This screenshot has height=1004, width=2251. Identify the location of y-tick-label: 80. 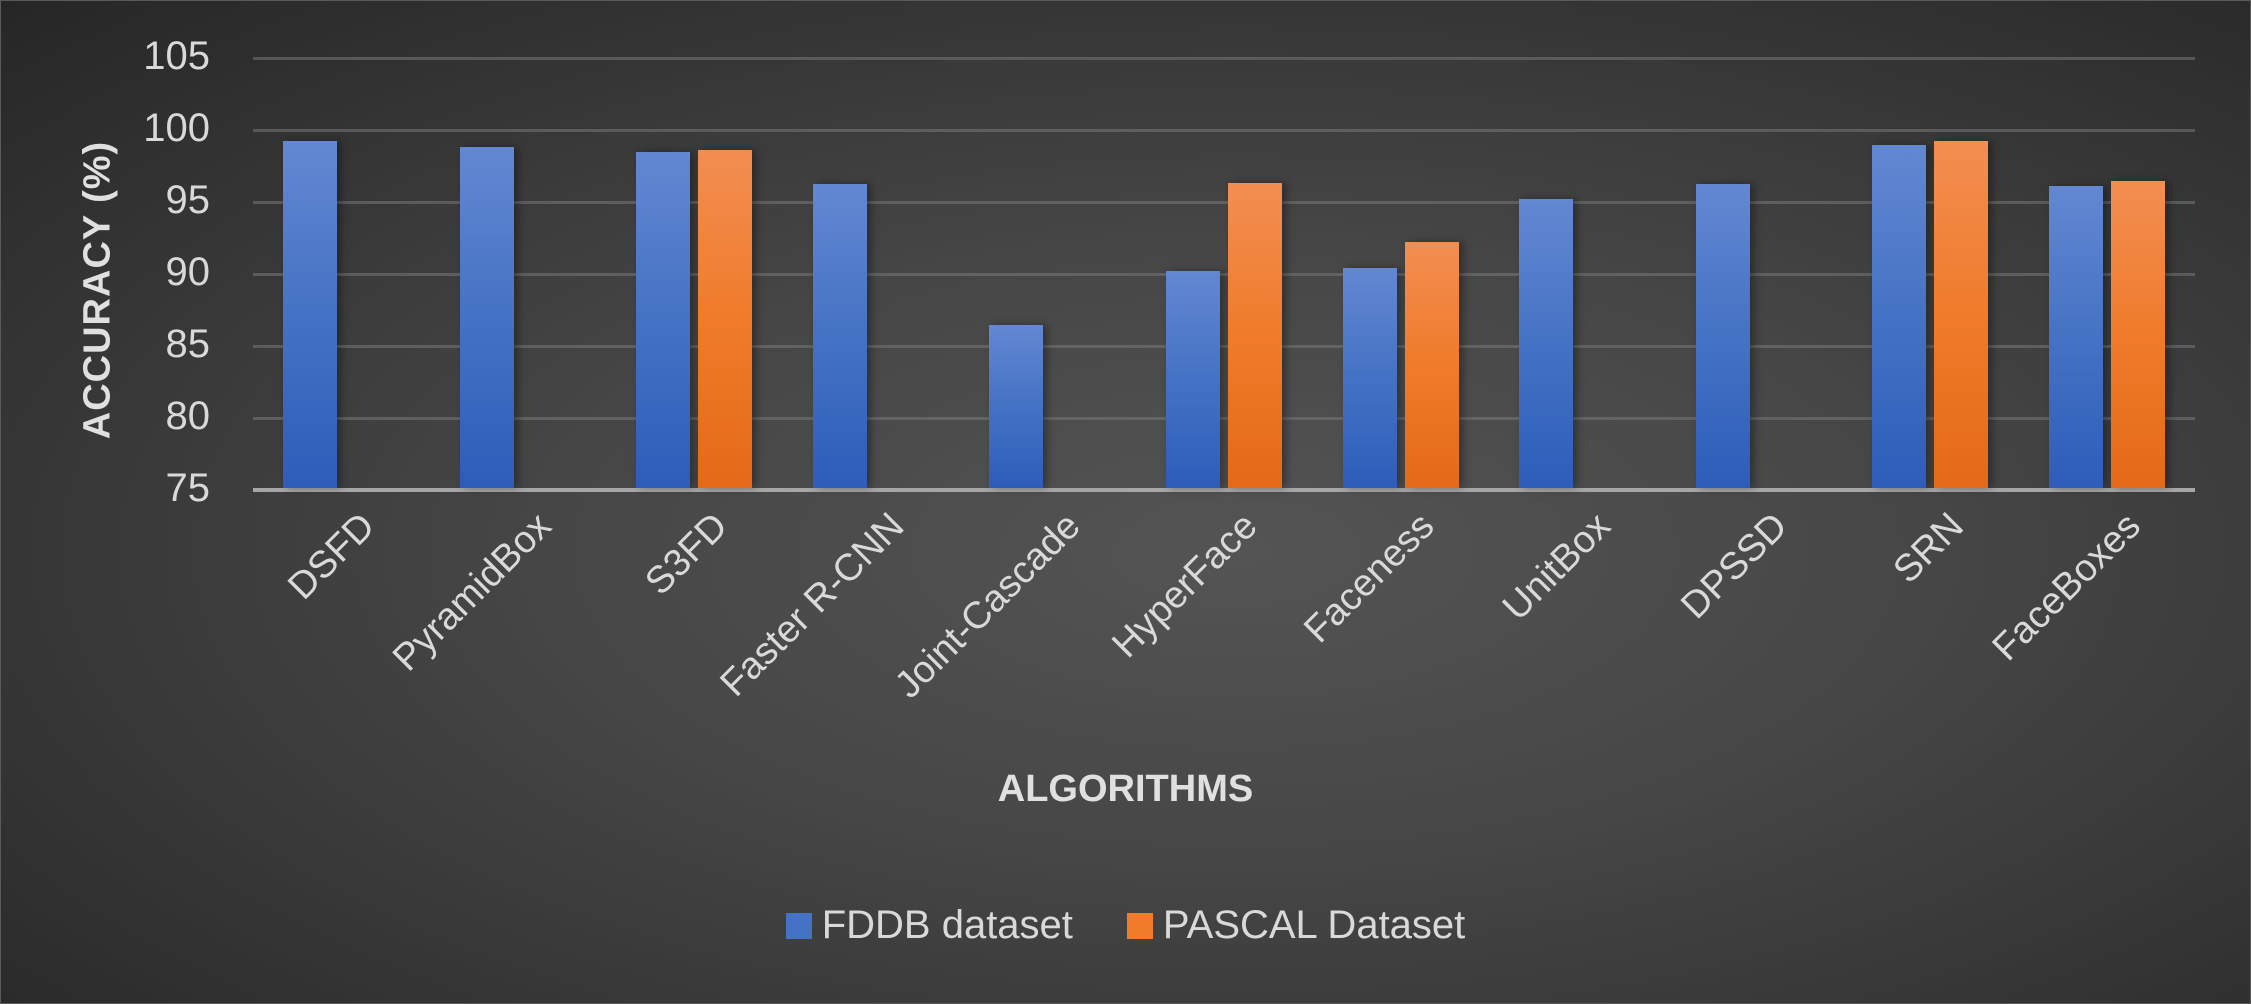
(188, 416).